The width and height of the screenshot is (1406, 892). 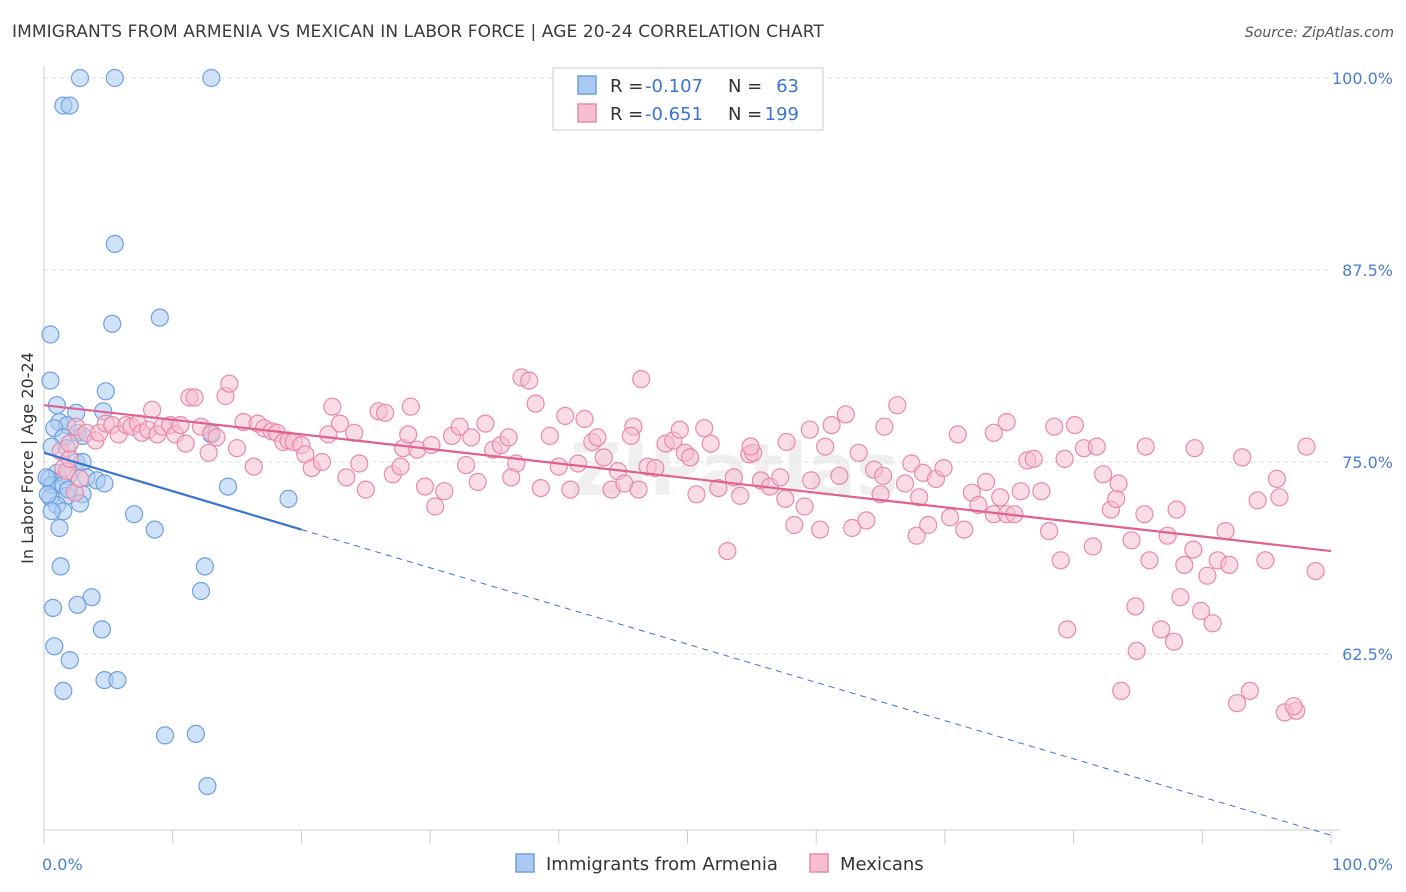 What do you see at coordinates (587, 85) in the screenshot?
I see `legend-swatch-armenia` at bounding box center [587, 85].